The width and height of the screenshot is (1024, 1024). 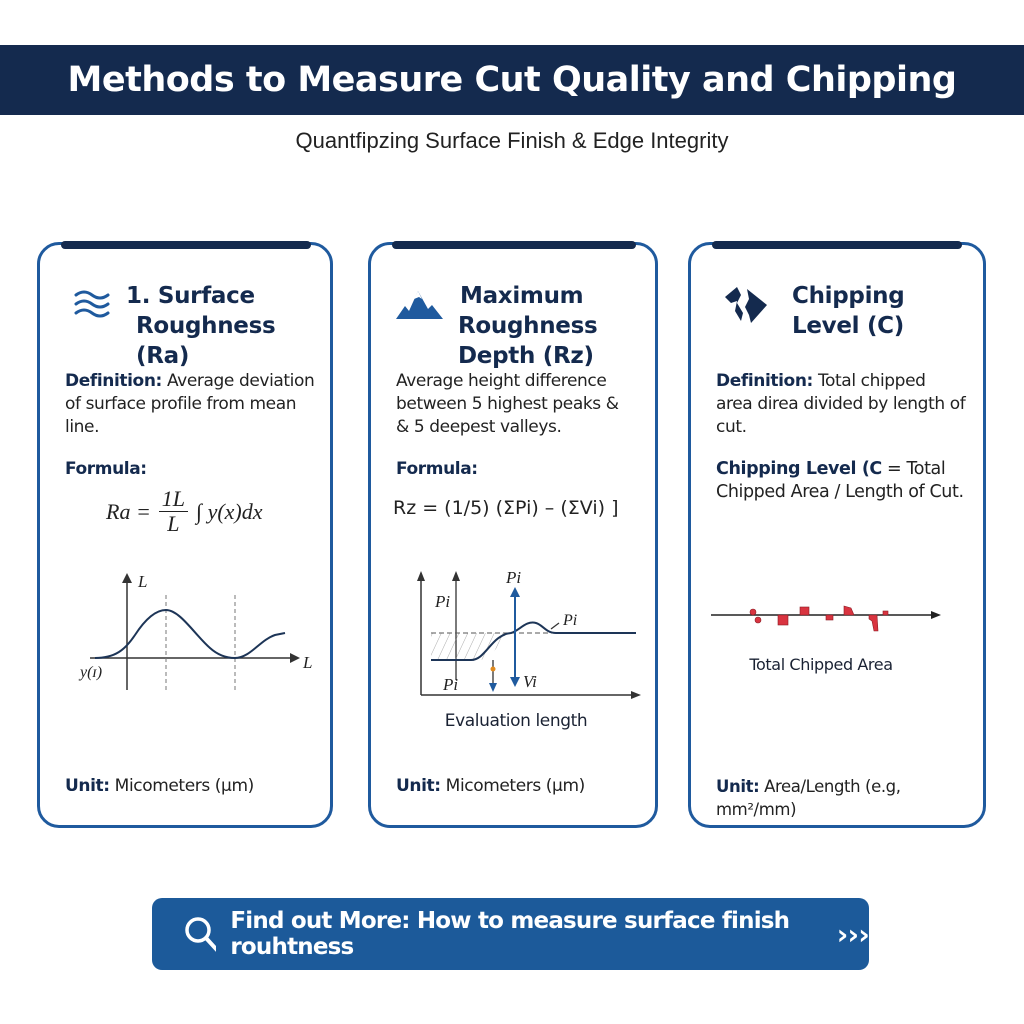 I want to click on y-axis-label: L, so click(x=142, y=581).